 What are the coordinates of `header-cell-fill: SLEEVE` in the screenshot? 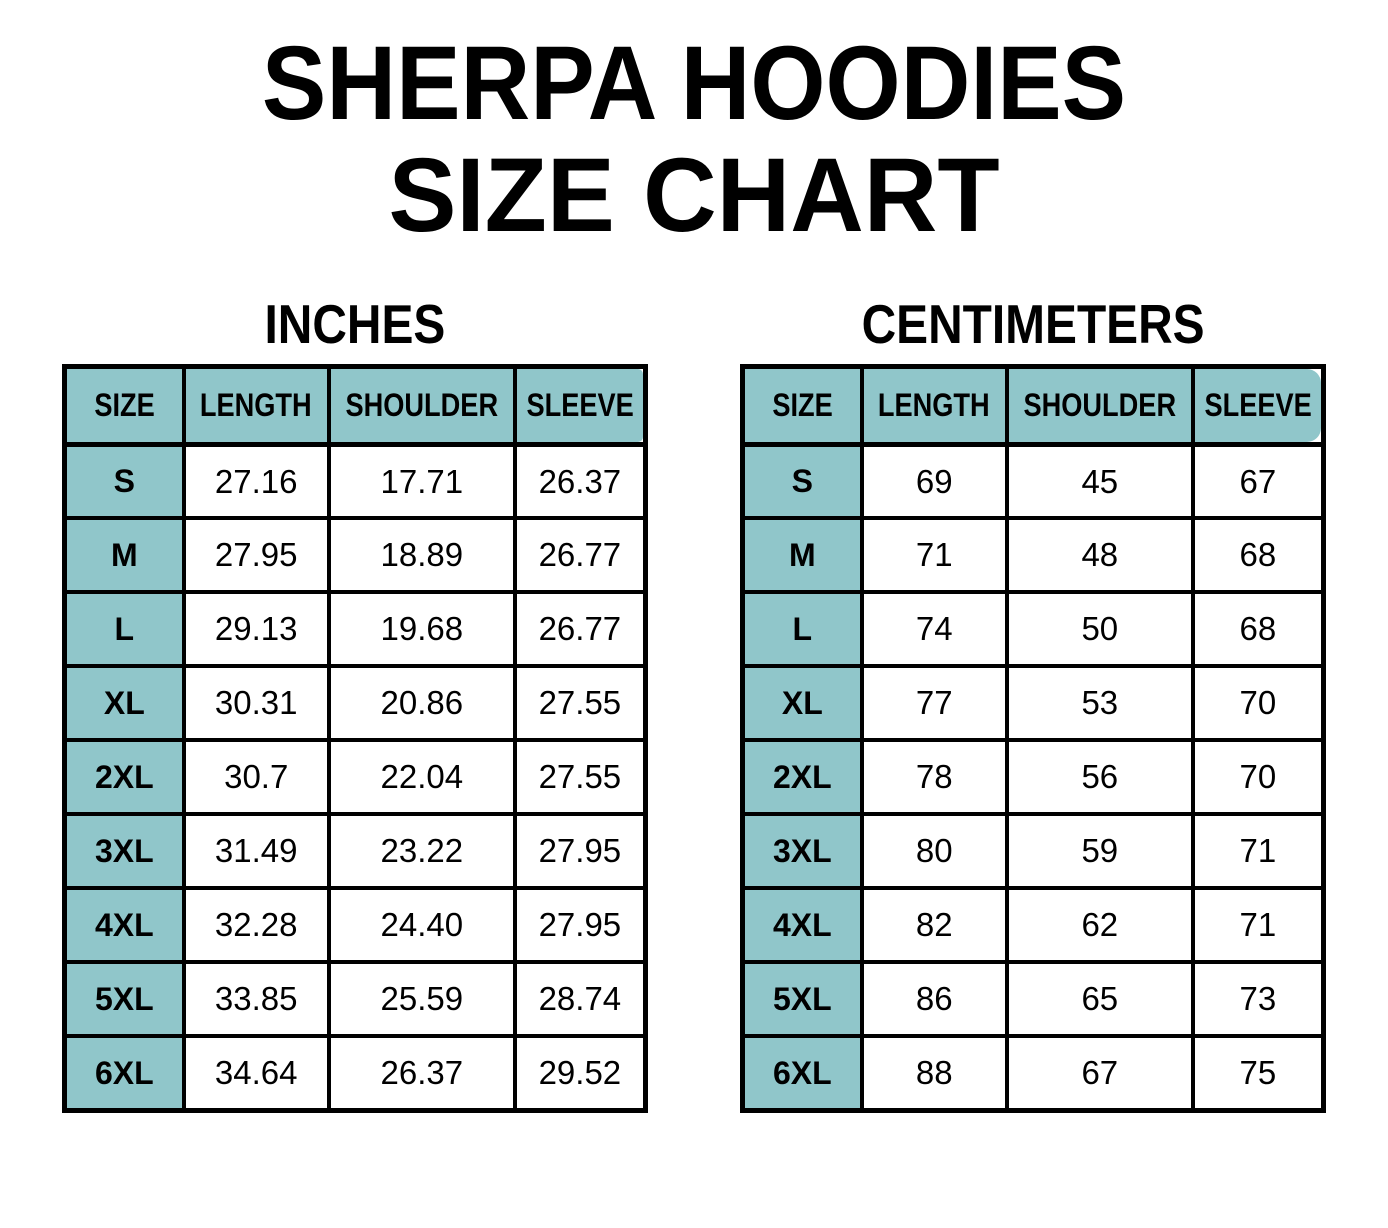 It's located at (579, 405).